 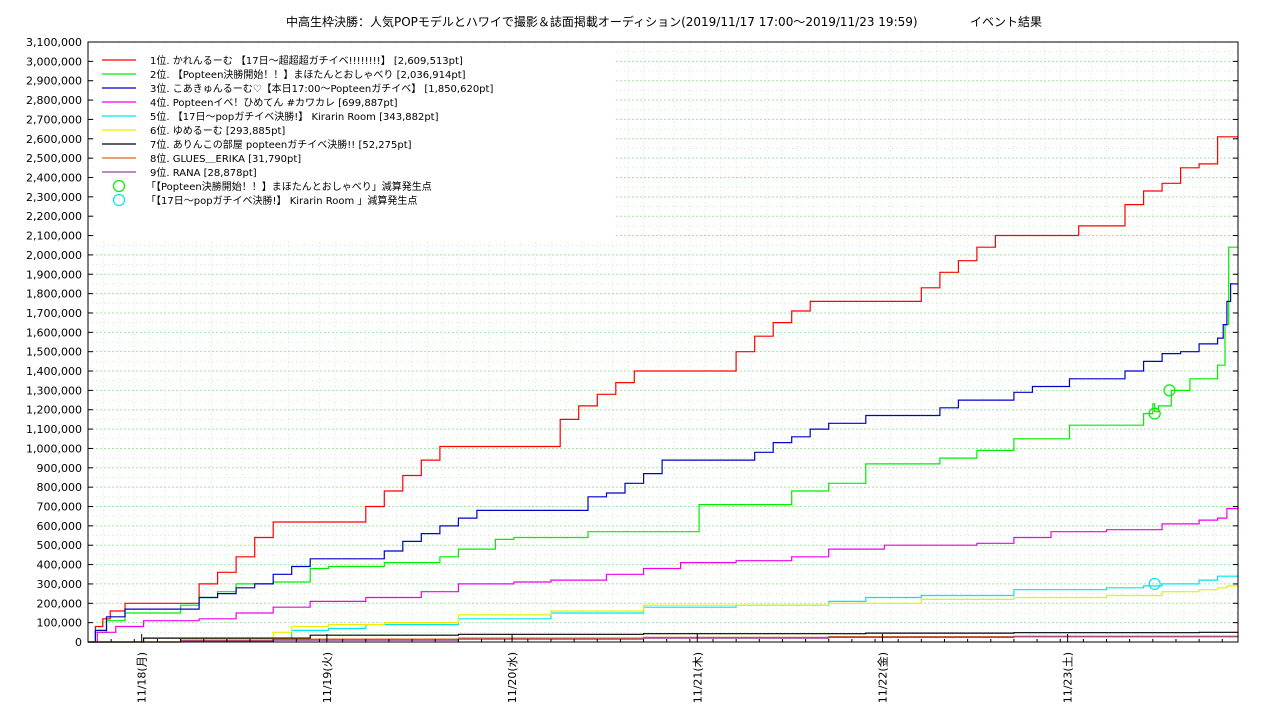 What do you see at coordinates (512, 677) in the screenshot?
I see `x-tick-label: 11/20(水)` at bounding box center [512, 677].